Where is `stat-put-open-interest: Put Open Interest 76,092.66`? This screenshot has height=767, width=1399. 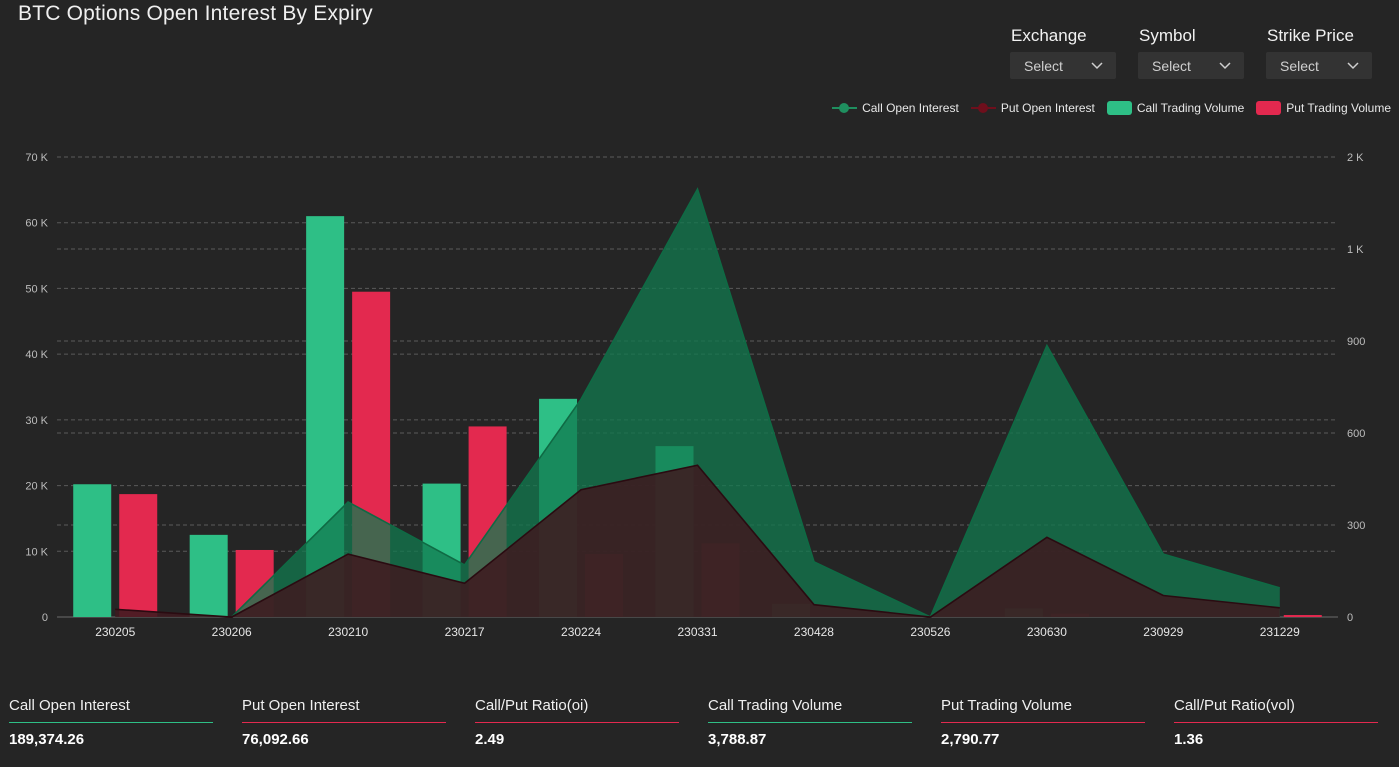
stat-put-open-interest: Put Open Interest 76,092.66 is located at coordinates (344, 722).